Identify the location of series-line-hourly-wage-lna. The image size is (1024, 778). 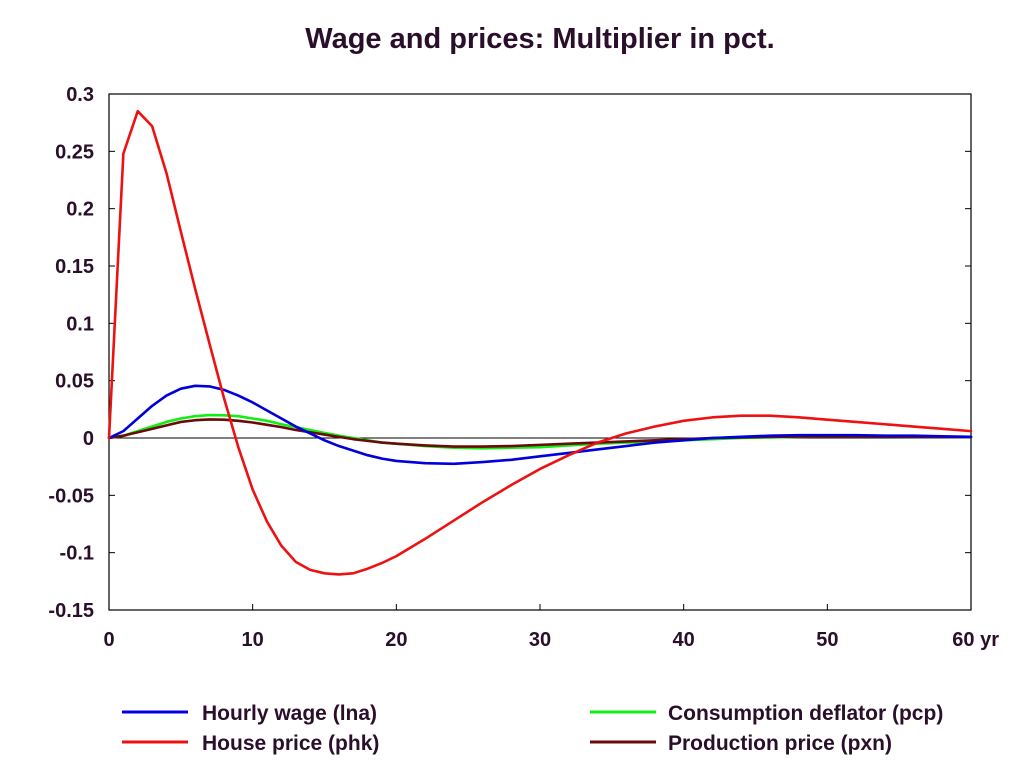
(540, 425).